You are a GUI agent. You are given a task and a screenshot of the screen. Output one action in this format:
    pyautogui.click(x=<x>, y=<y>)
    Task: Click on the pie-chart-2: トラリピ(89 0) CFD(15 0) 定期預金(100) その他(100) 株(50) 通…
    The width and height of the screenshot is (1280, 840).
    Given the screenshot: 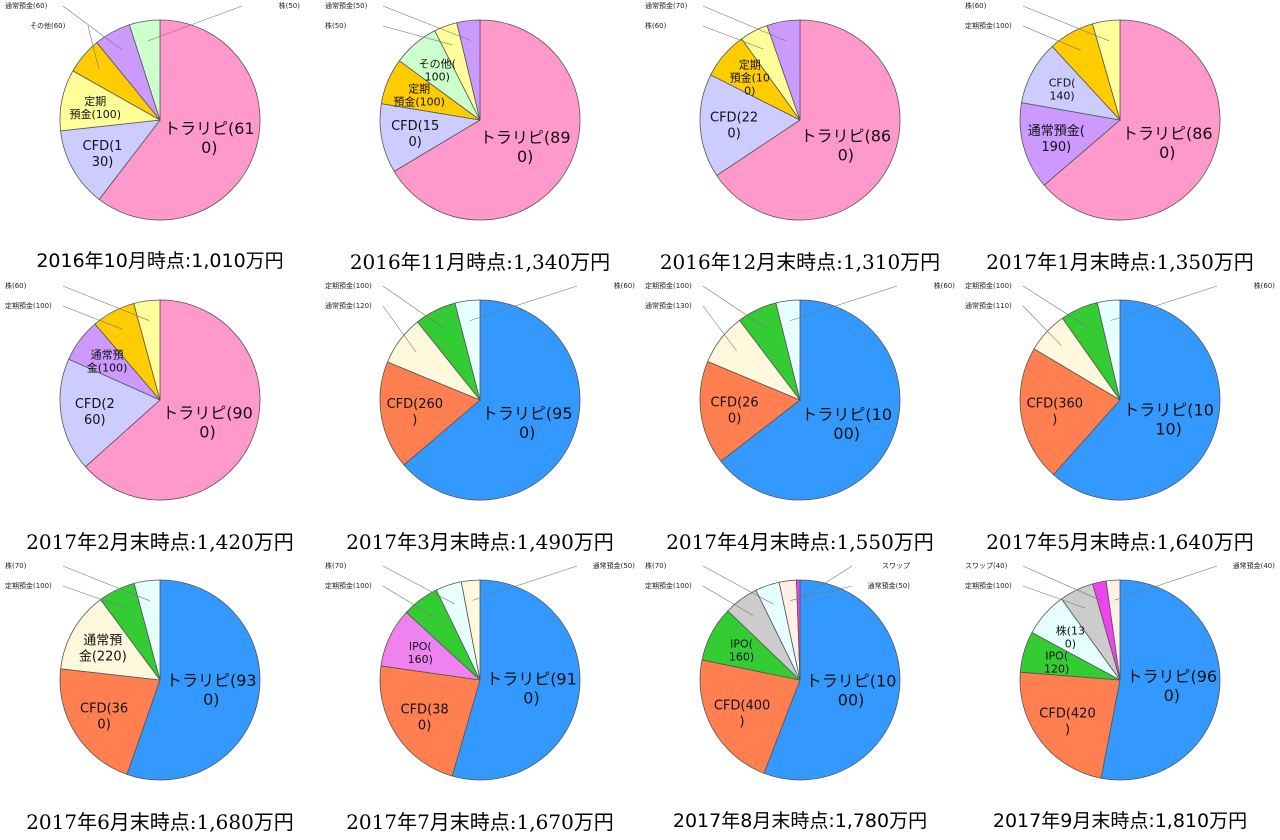 What is the action you would take?
    pyautogui.click(x=480, y=140)
    